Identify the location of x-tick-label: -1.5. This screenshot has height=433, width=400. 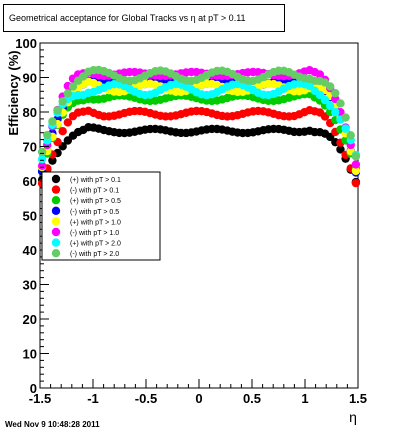
(40, 398).